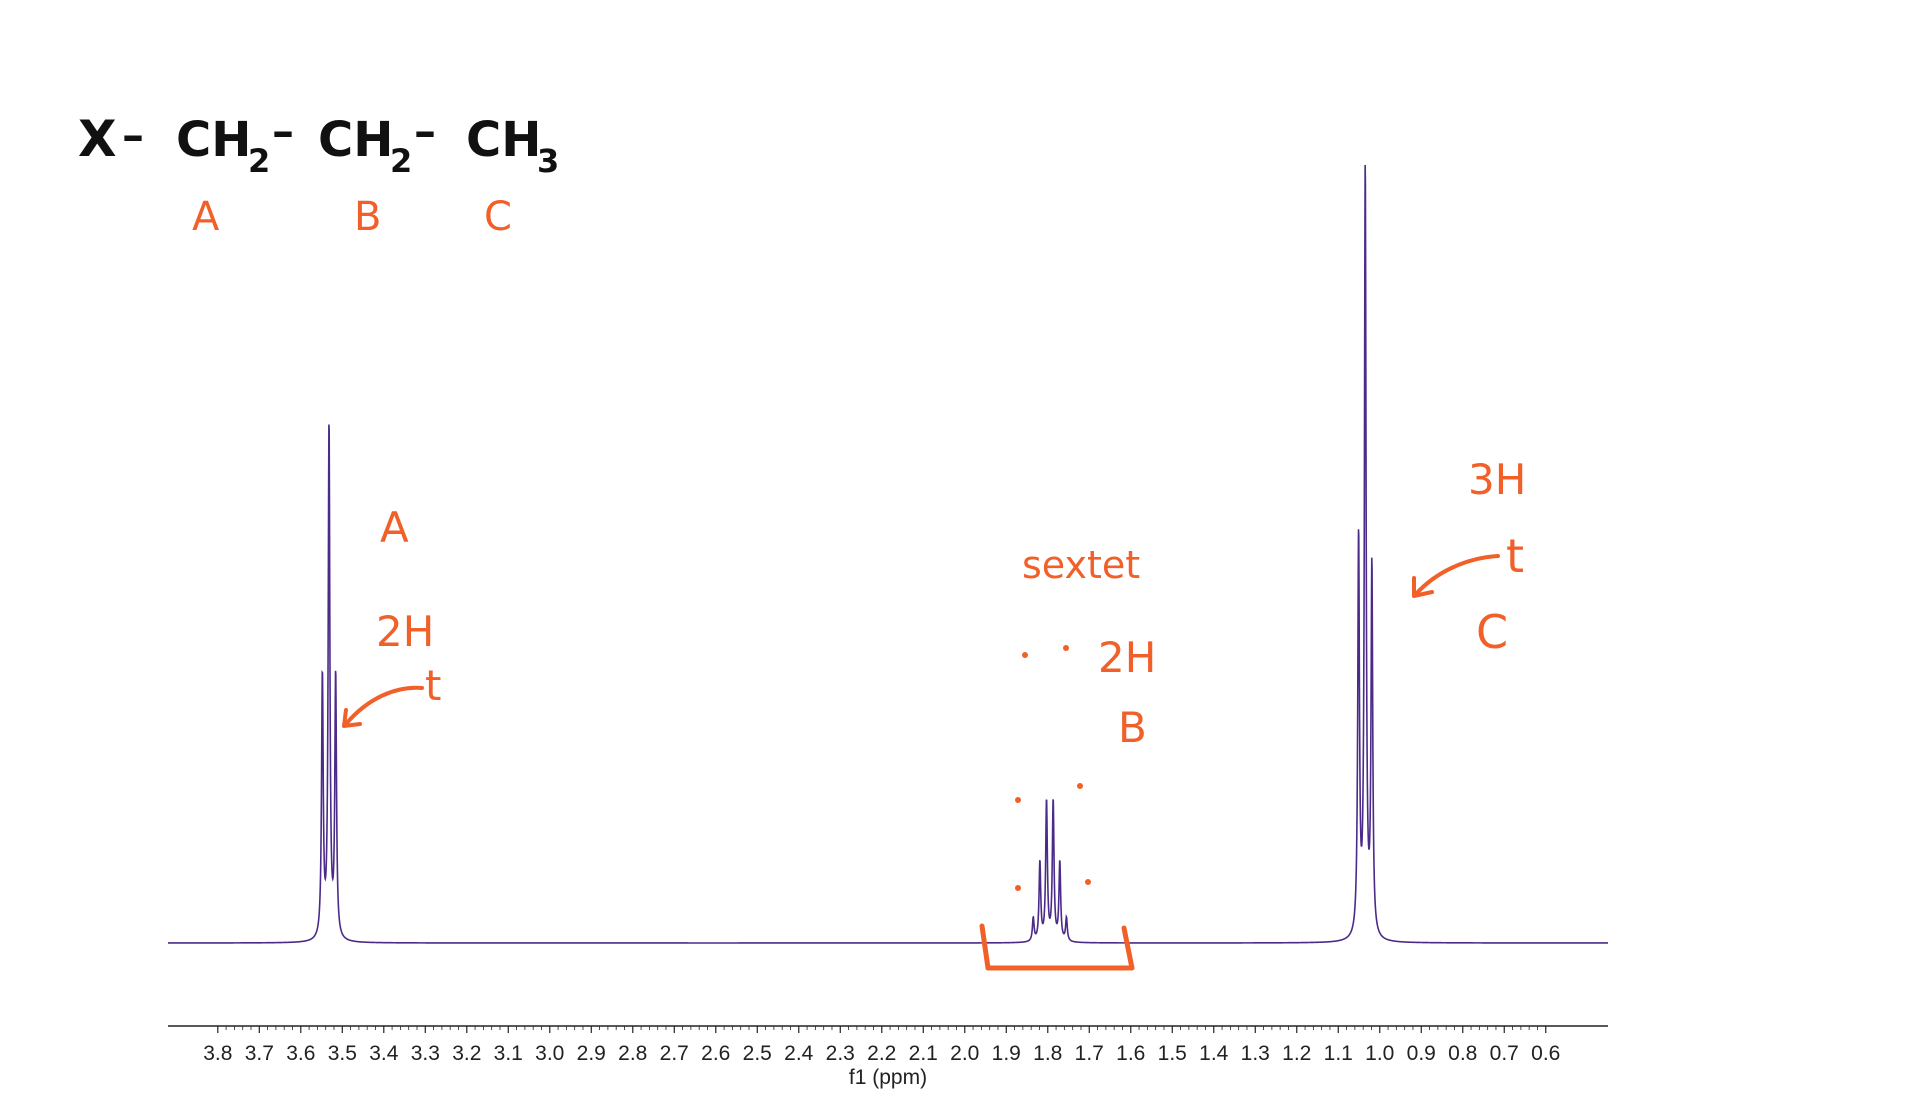 This screenshot has height=1098, width=1920. Describe the element at coordinates (283, 131) in the screenshot. I see `formula-dash-2: –` at that location.